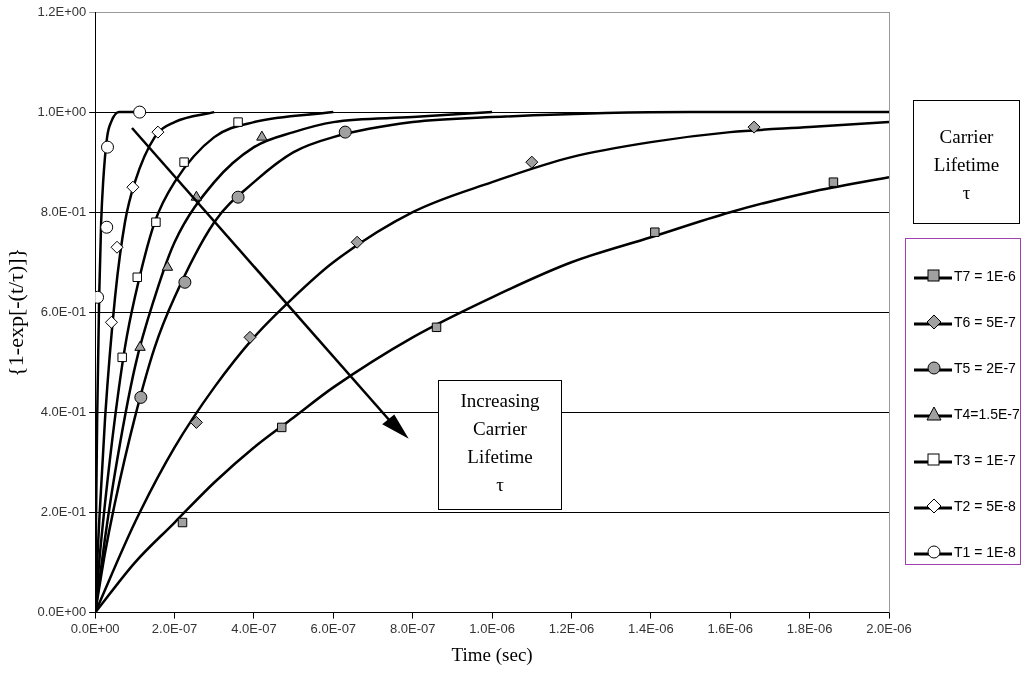  Describe the element at coordinates (985, 322) in the screenshot. I see `legend-label: T6 = 5E-7` at that location.